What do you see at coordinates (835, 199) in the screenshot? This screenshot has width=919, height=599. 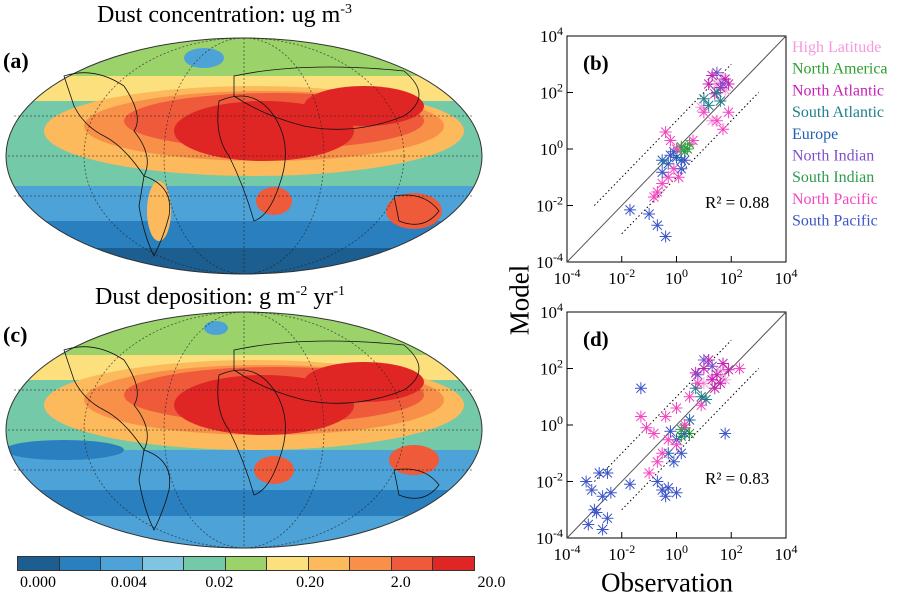 I see `legend-entry: North Pacific` at bounding box center [835, 199].